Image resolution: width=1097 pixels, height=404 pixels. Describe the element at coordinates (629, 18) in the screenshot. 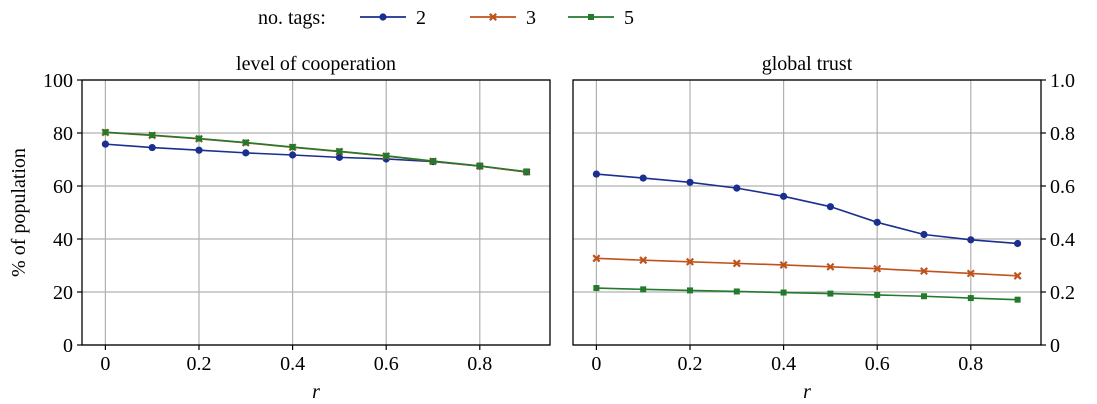

I see `legend-label-5: 5` at that location.